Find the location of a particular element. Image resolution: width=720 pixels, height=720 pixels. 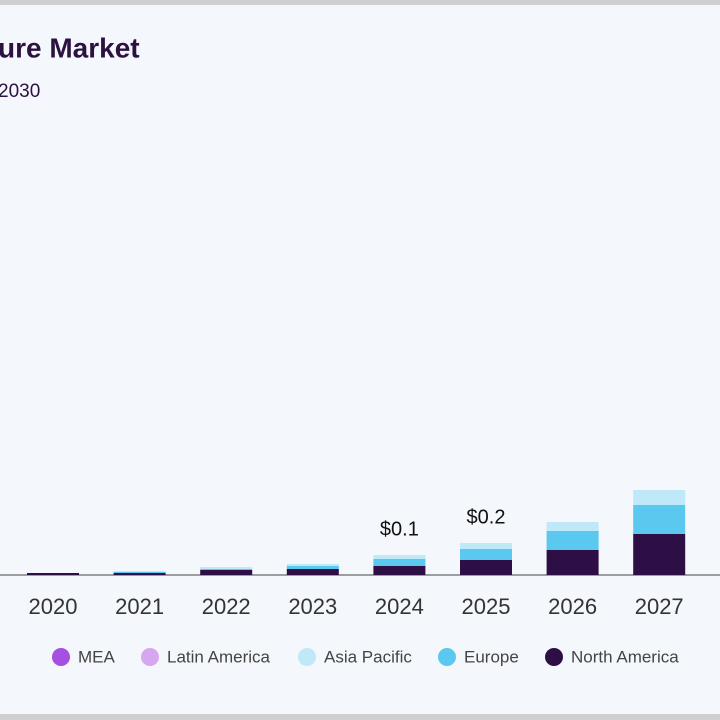

chart-subtitle: 2030 is located at coordinates (20, 91).